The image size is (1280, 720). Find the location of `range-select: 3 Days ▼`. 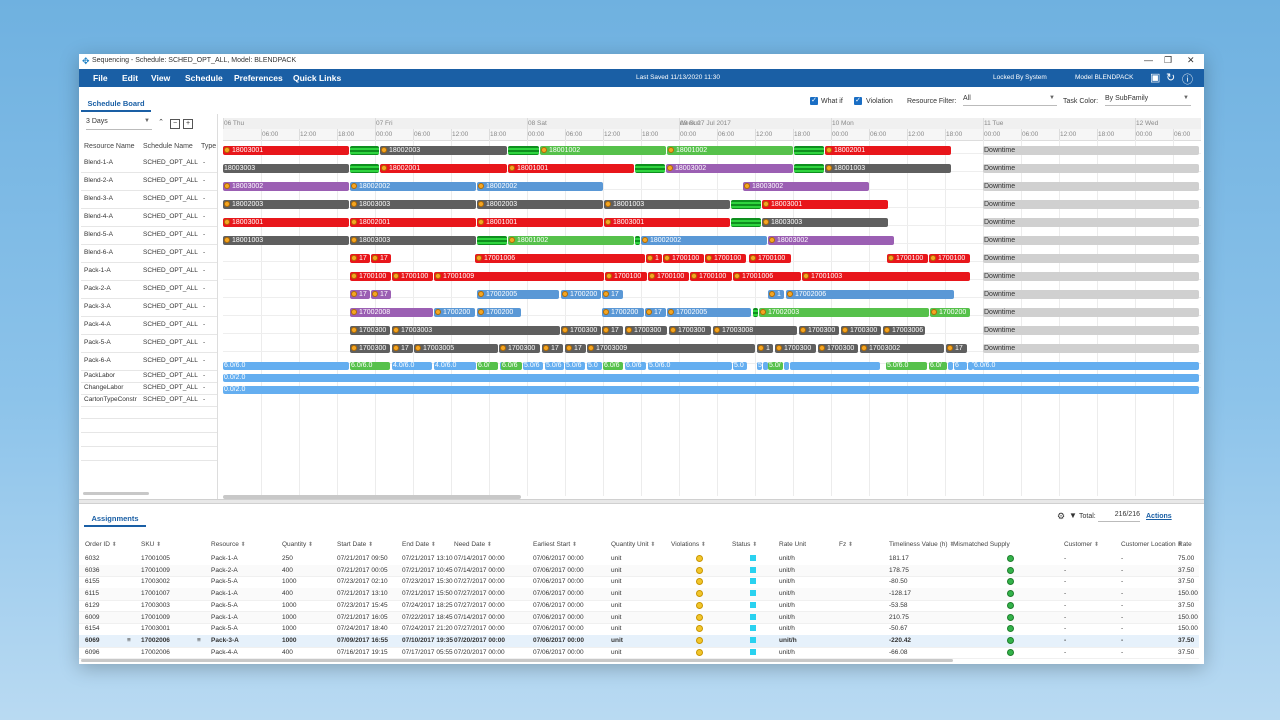

range-select: 3 Days ▼ is located at coordinates (119, 124).